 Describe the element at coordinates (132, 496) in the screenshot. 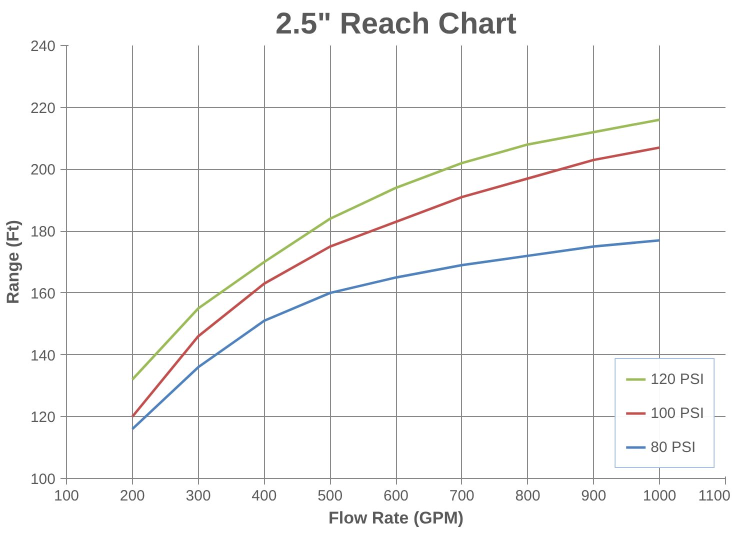

I see `x-tick-label: 200` at that location.